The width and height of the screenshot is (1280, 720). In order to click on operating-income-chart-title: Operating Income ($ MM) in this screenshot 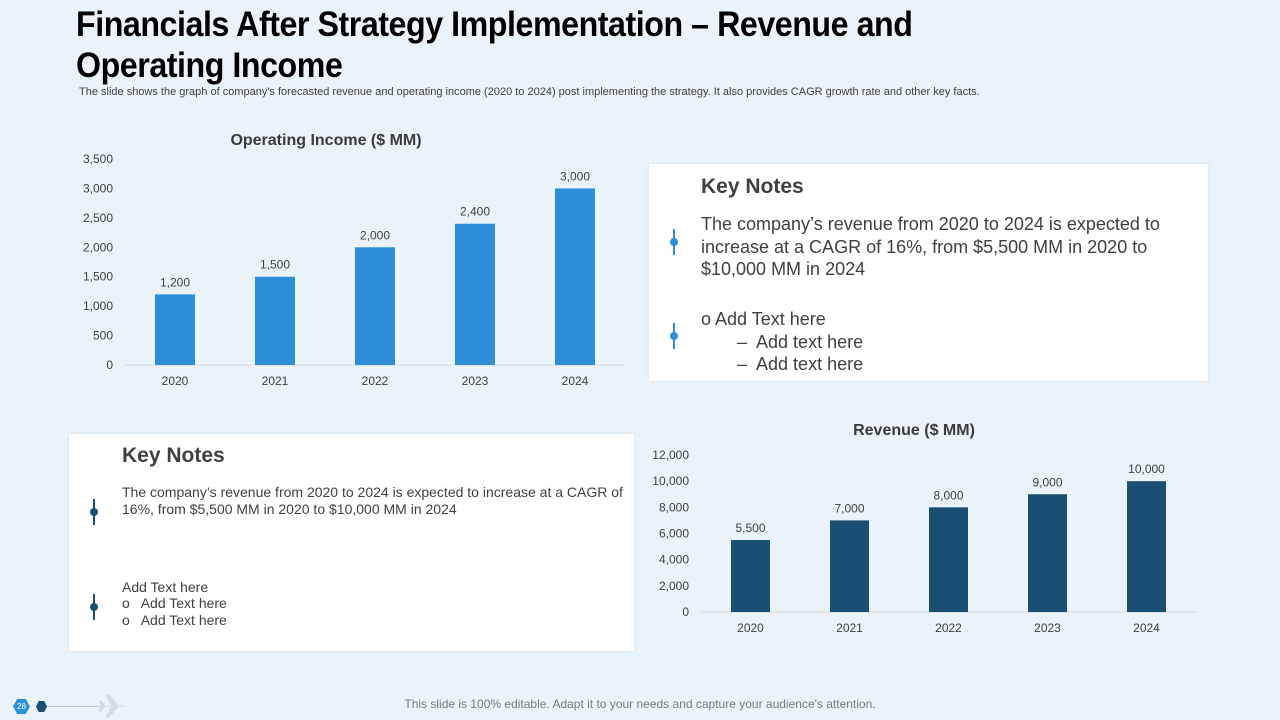, I will do `click(326, 140)`.